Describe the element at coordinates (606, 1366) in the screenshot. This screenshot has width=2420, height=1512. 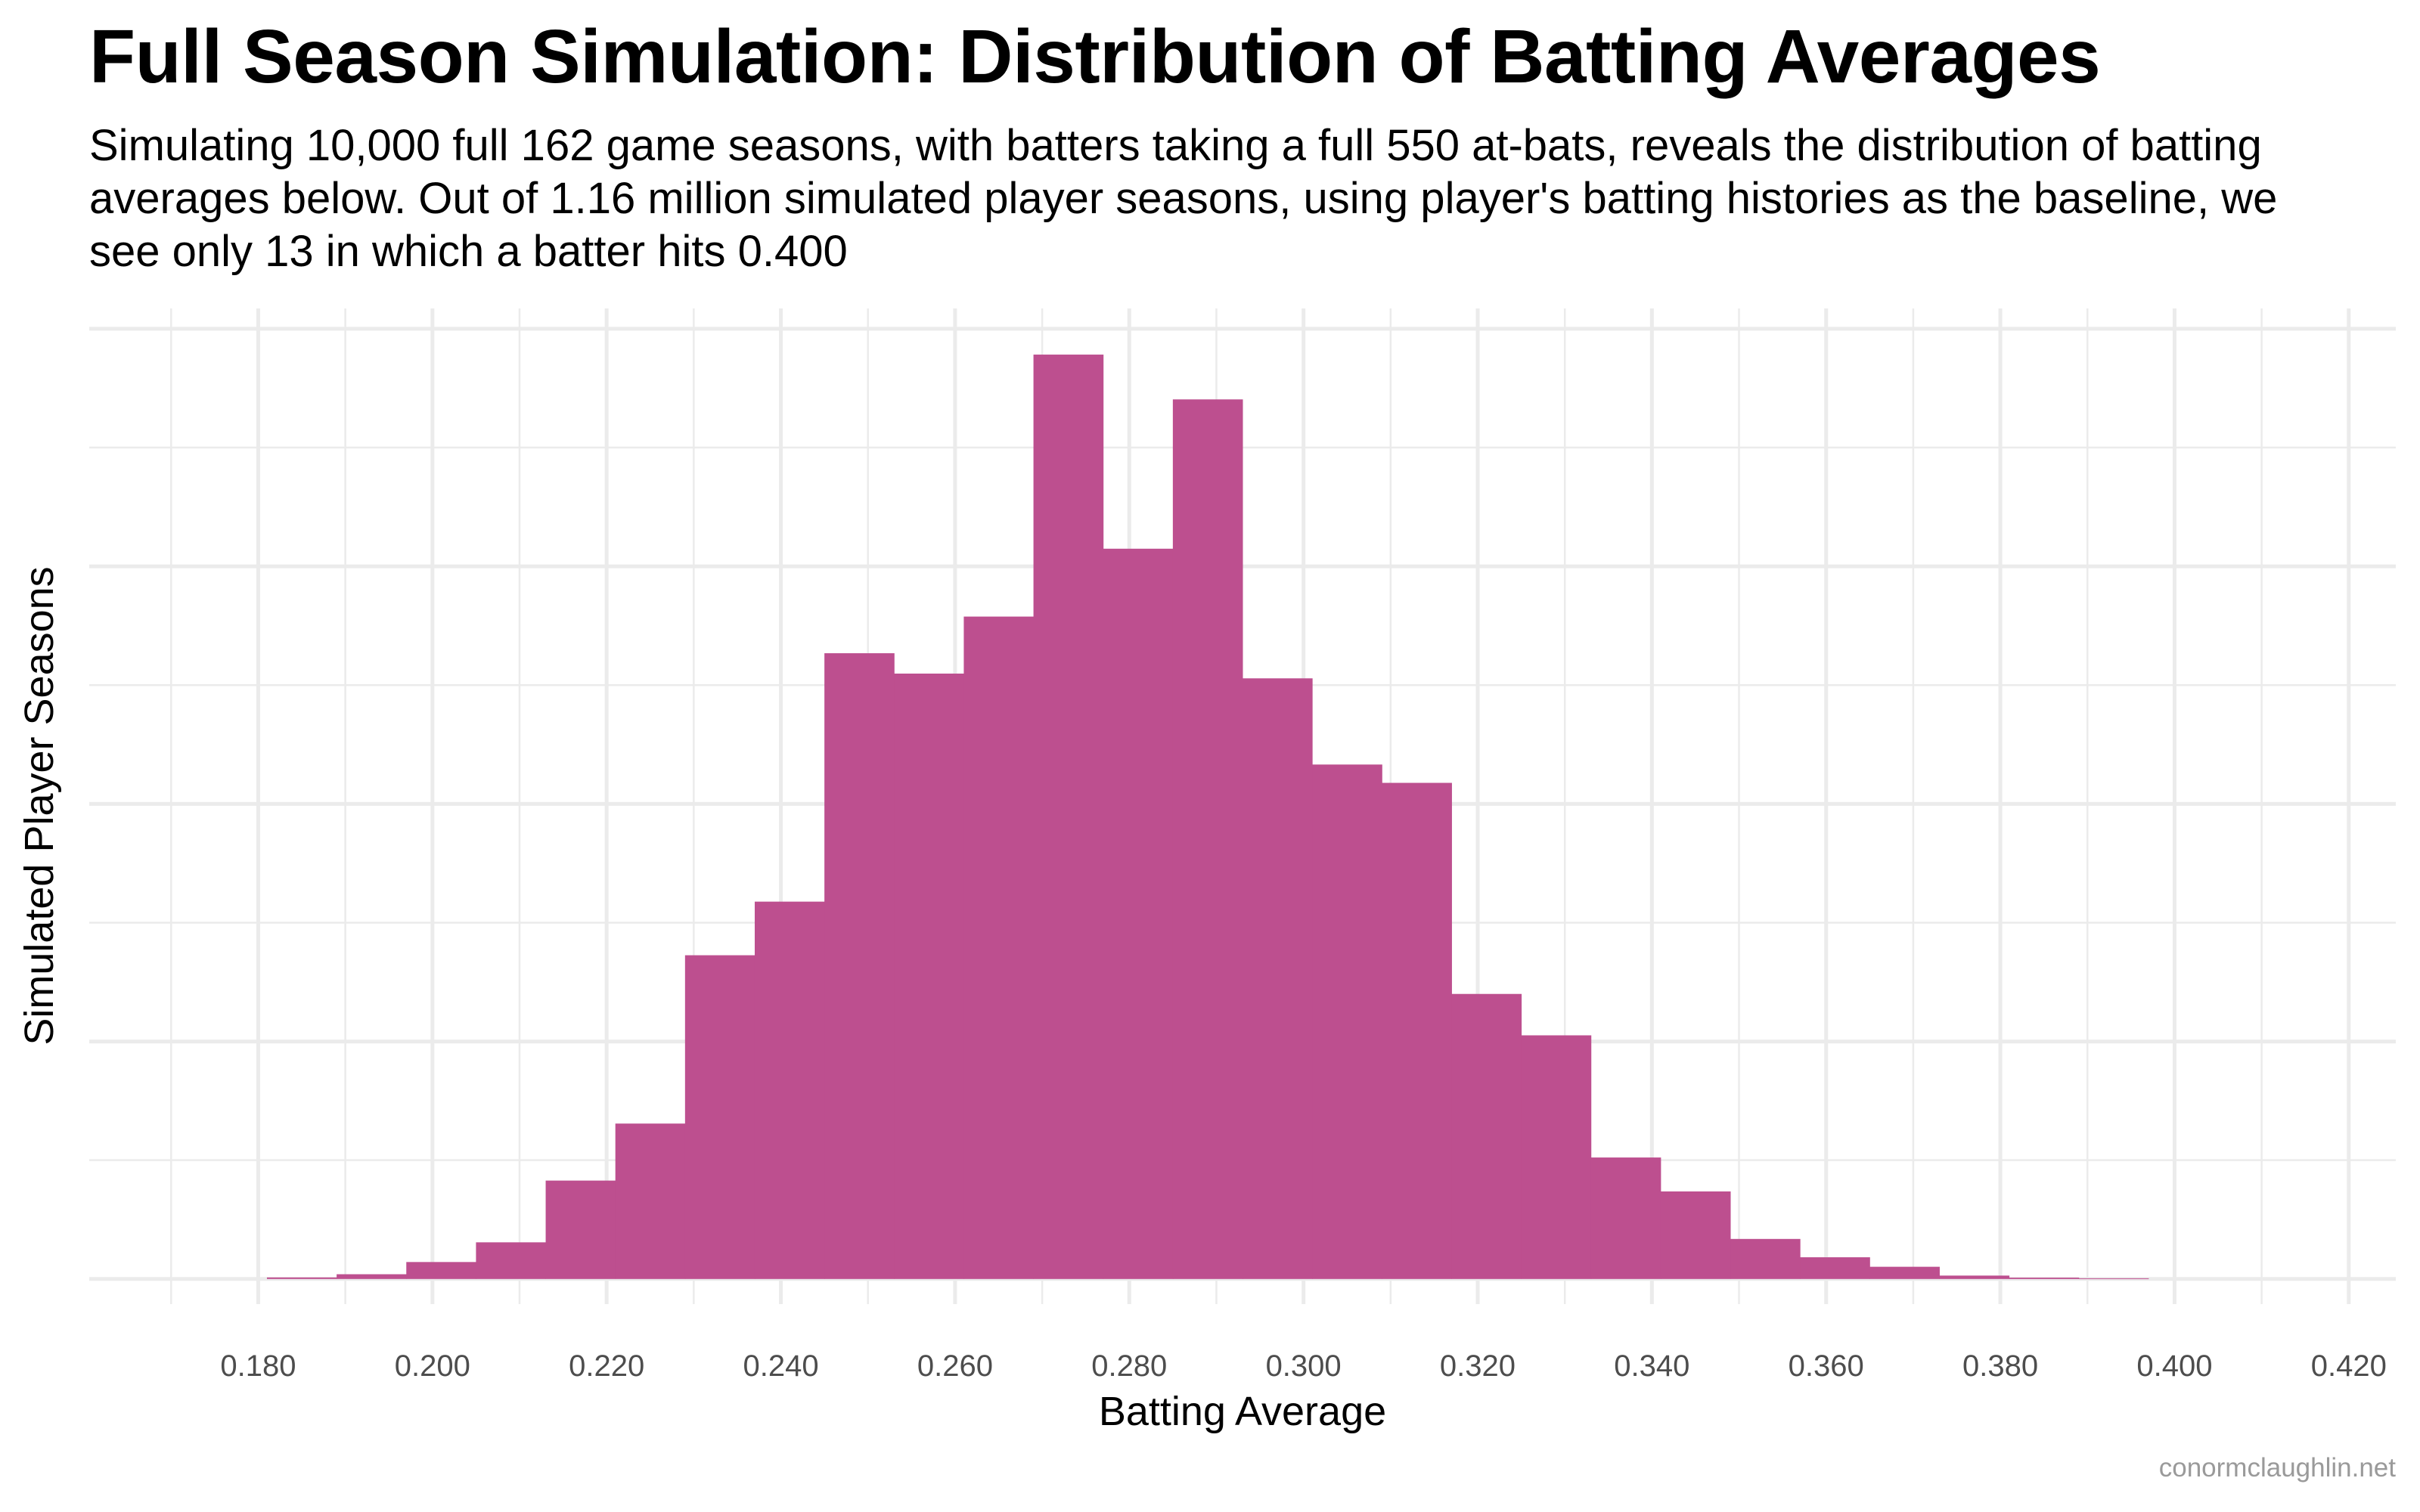
I see `x-tick-label: 0.220` at that location.